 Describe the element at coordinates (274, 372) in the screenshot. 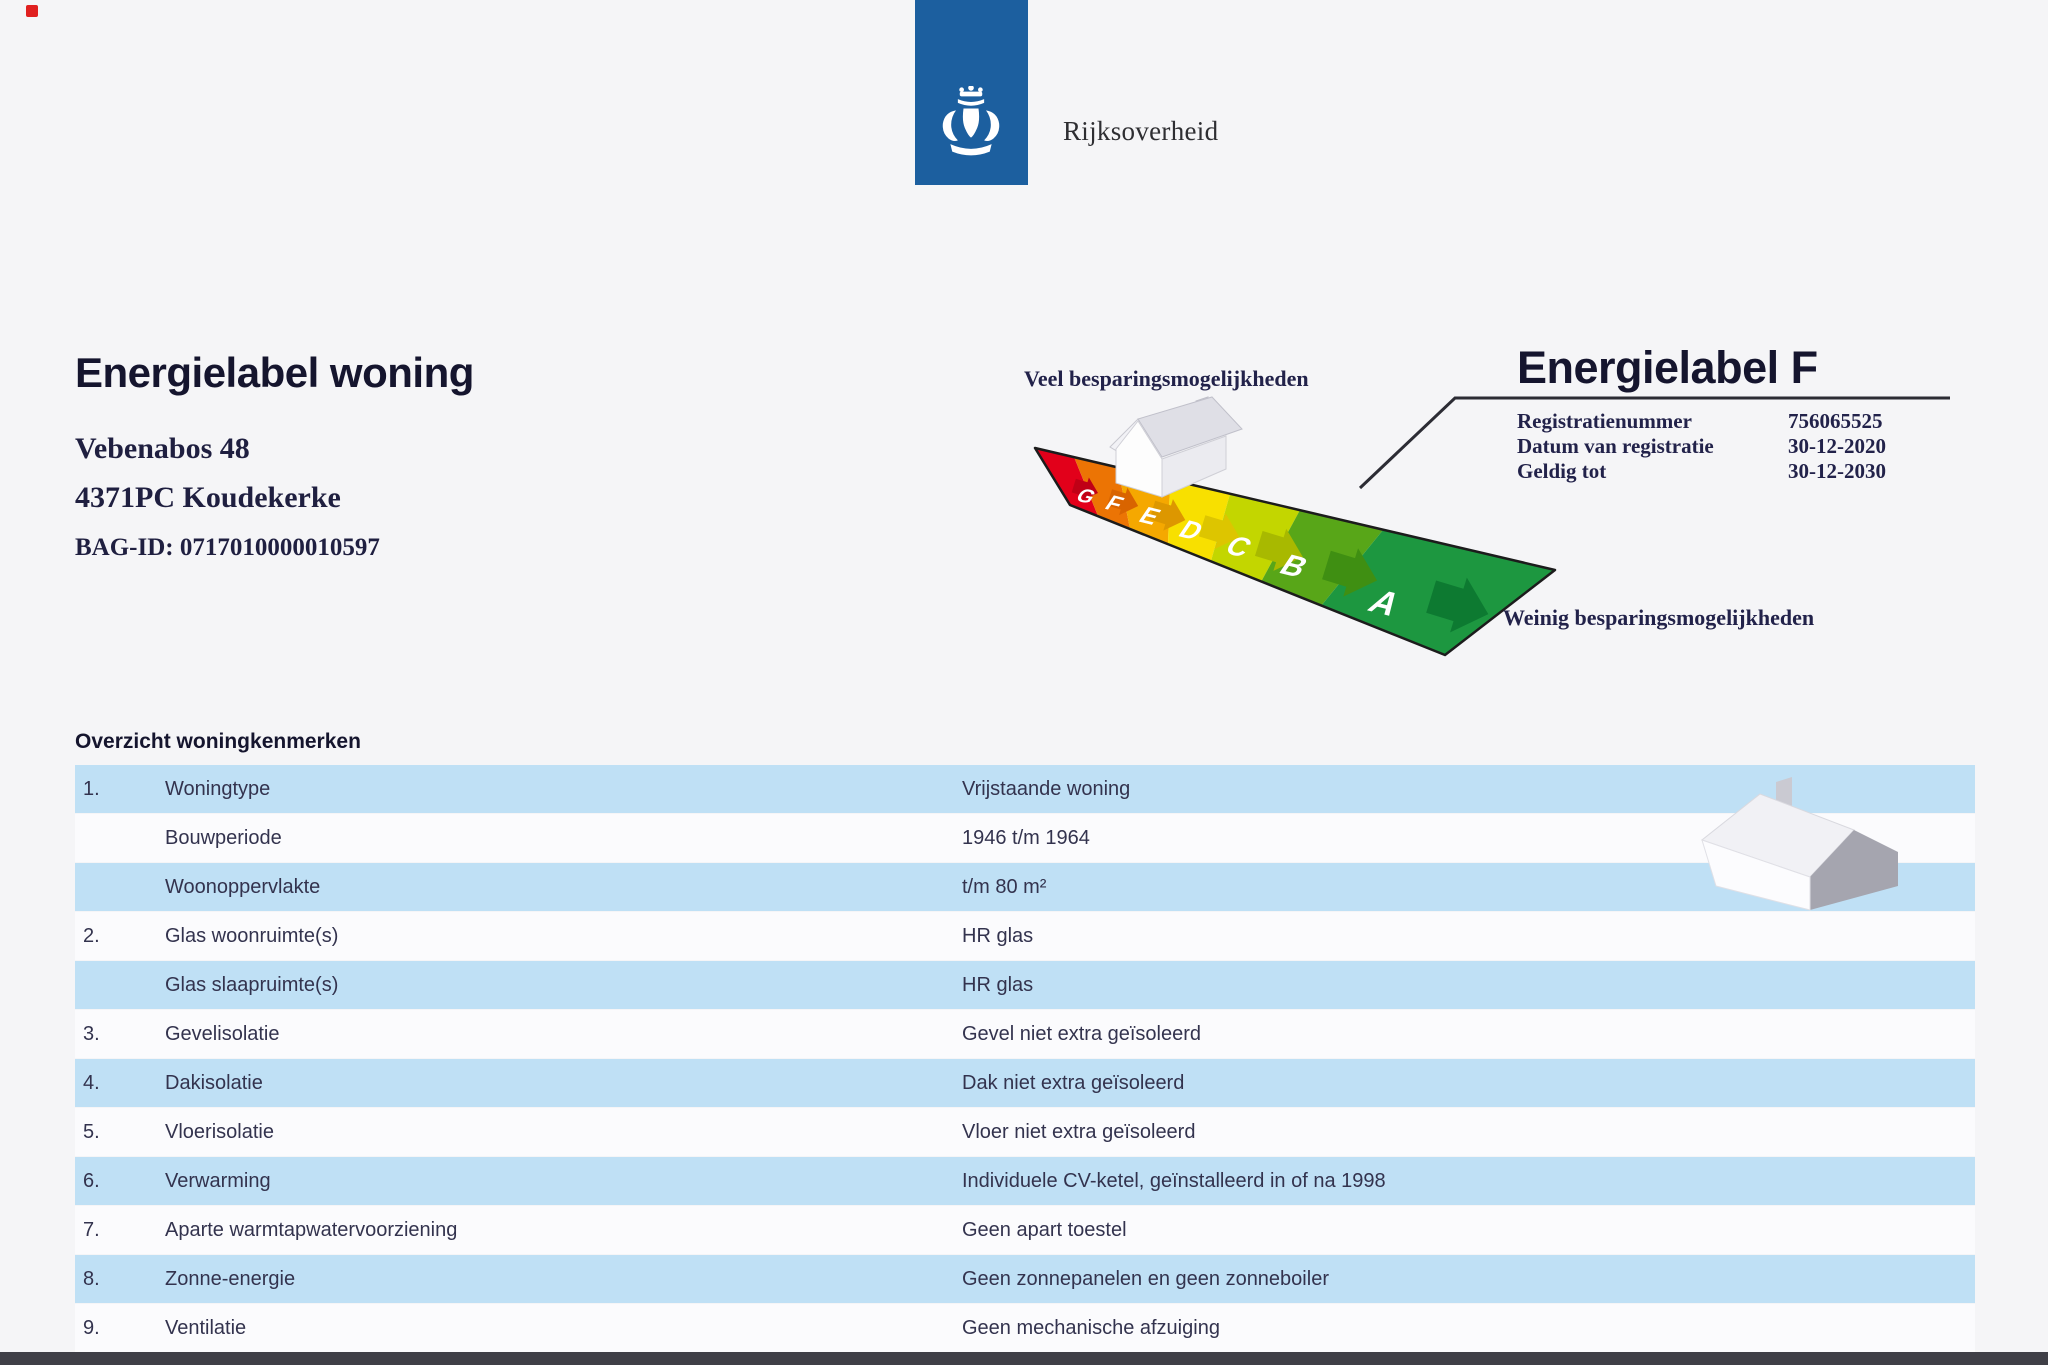

I see `page-title: Energielabel woning` at that location.